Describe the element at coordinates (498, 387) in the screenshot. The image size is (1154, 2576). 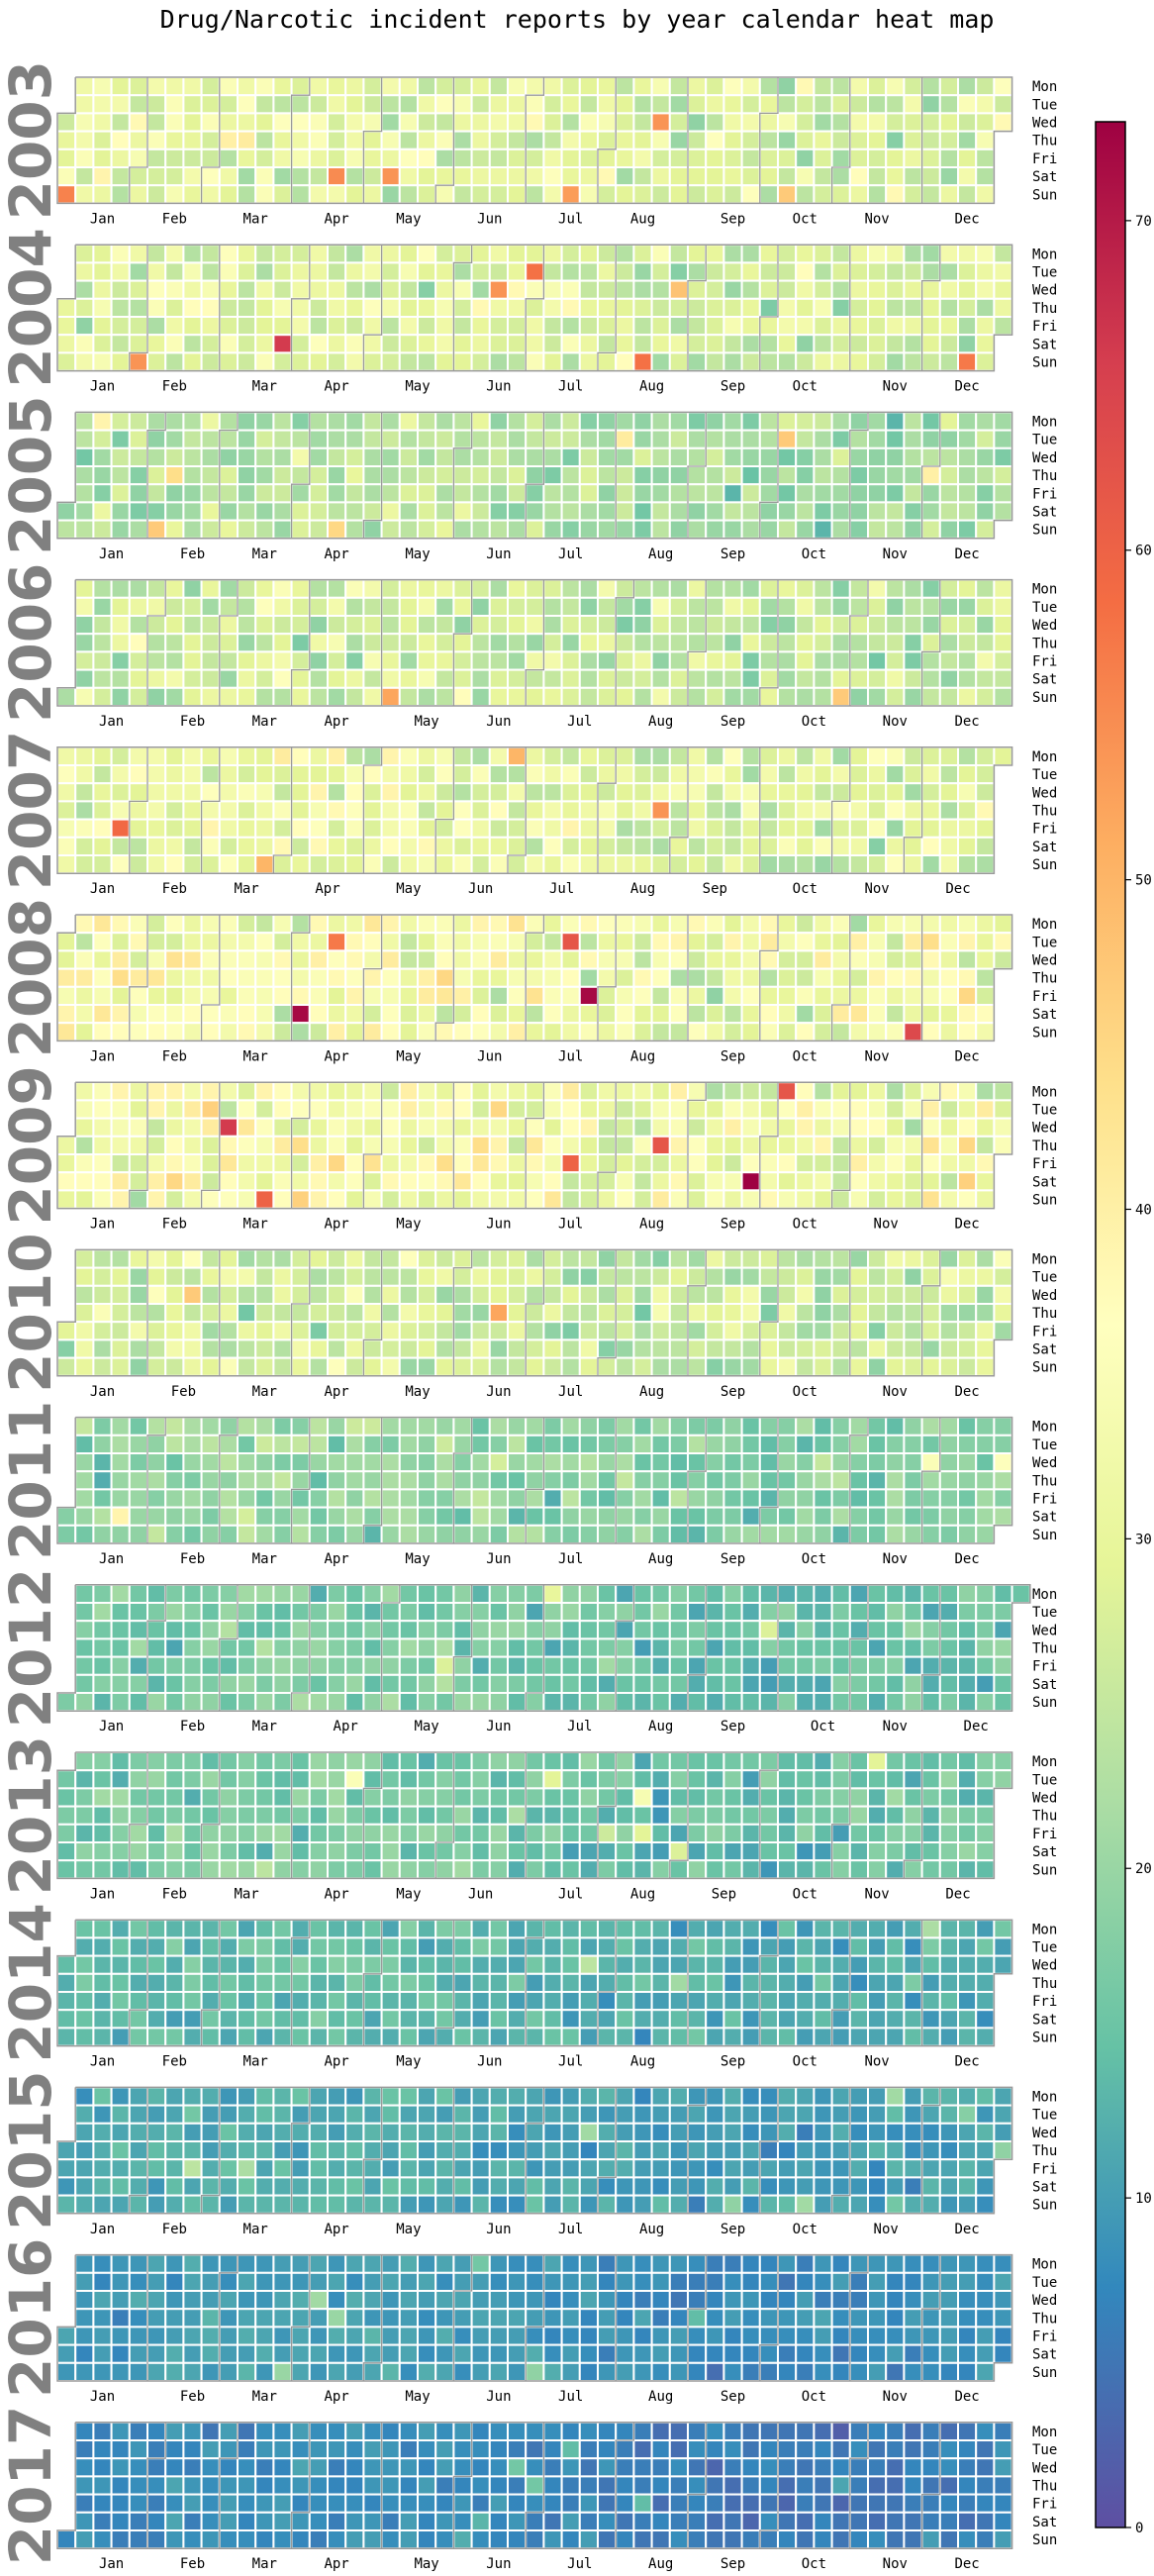
I see `month-label: Jun` at that location.